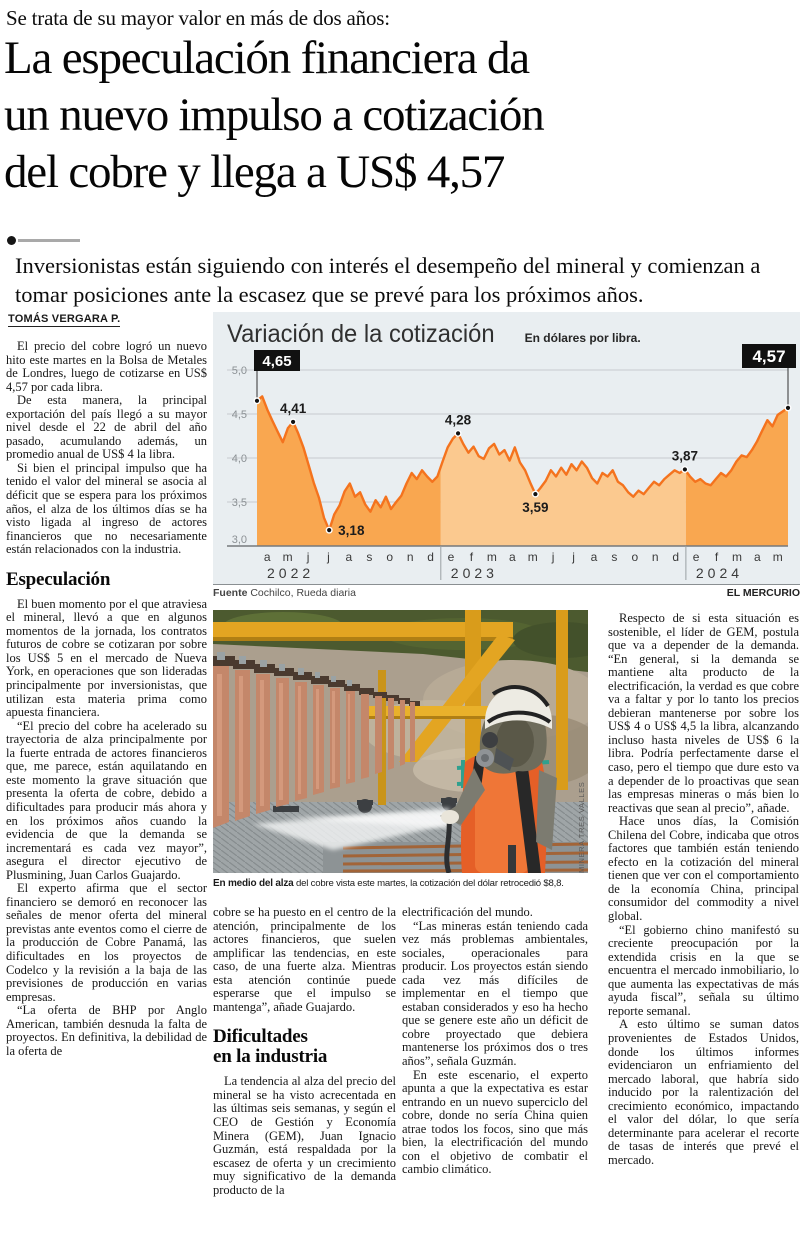 The width and height of the screenshot is (800, 1238). Describe the element at coordinates (351, 530) in the screenshot. I see `svg-text: 3,18` at that location.